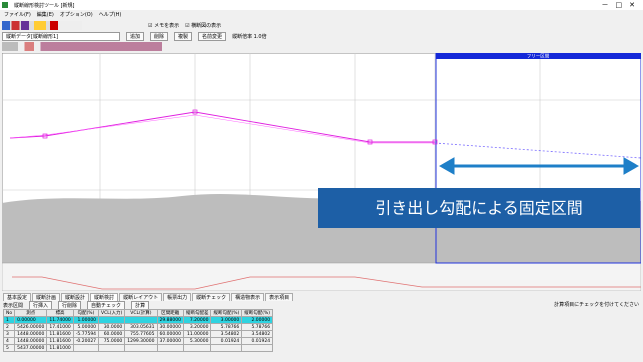 This screenshot has height=362, width=643. Describe the element at coordinates (9, 327) in the screenshot. I see `table-cell: 2` at that location.